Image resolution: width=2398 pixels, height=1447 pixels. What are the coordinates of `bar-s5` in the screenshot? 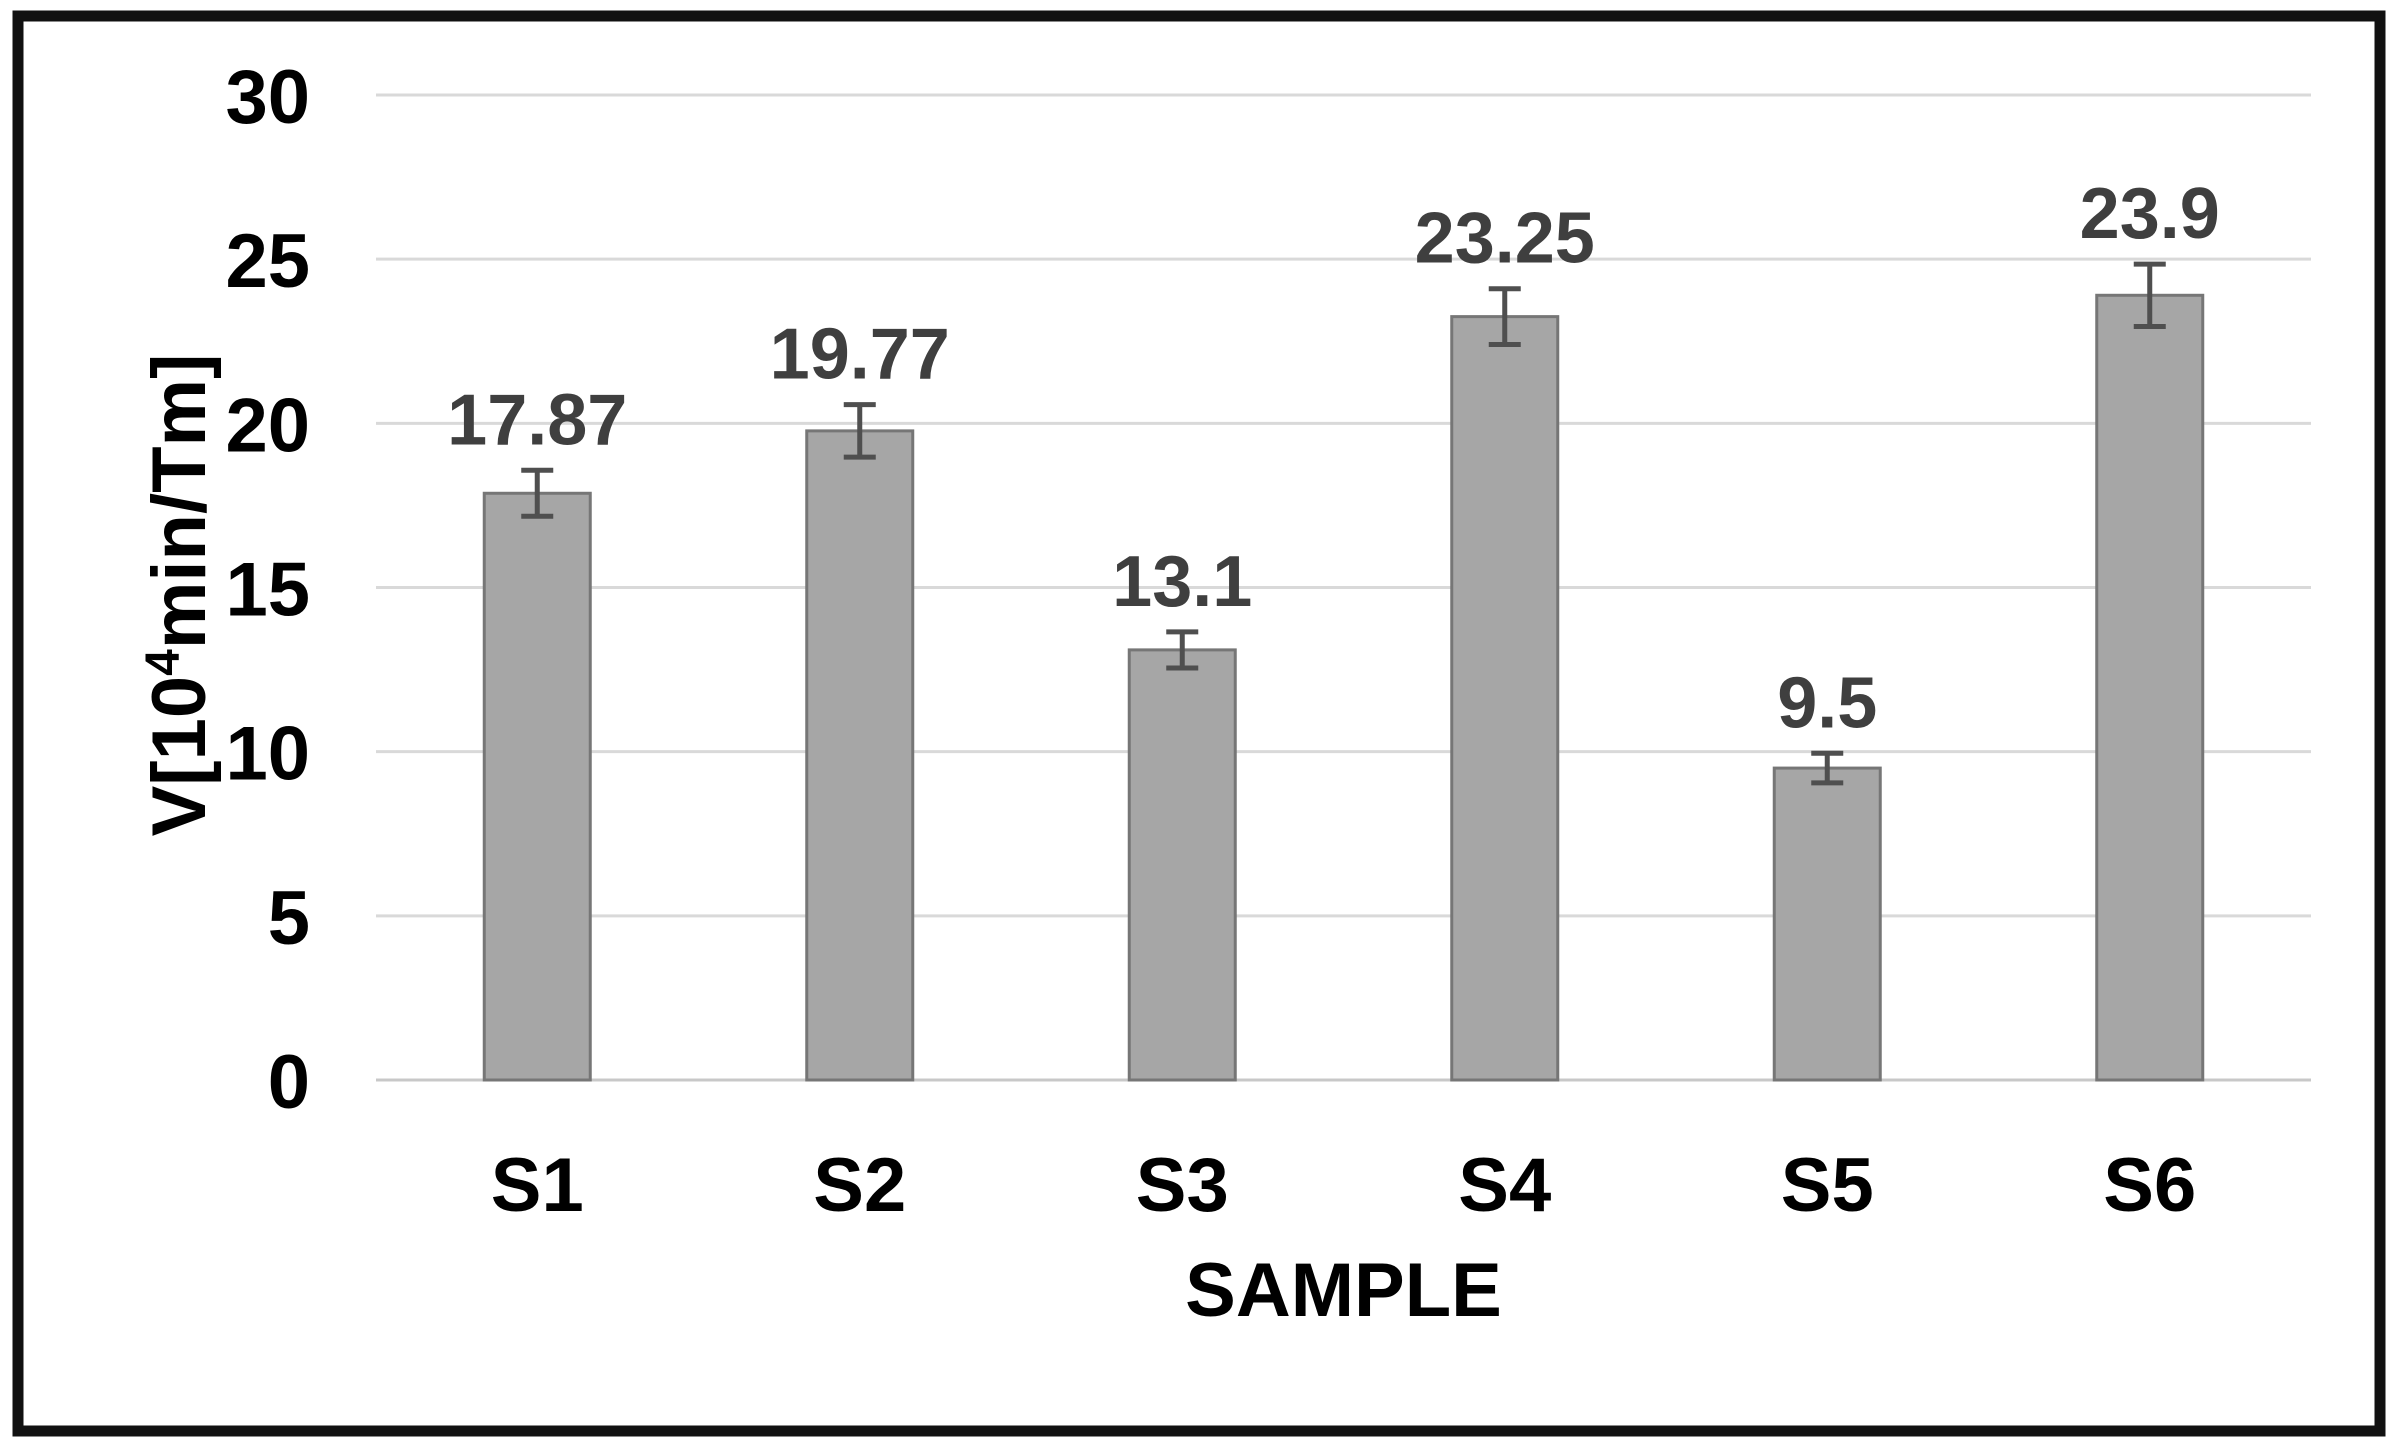 It's located at (1827, 924).